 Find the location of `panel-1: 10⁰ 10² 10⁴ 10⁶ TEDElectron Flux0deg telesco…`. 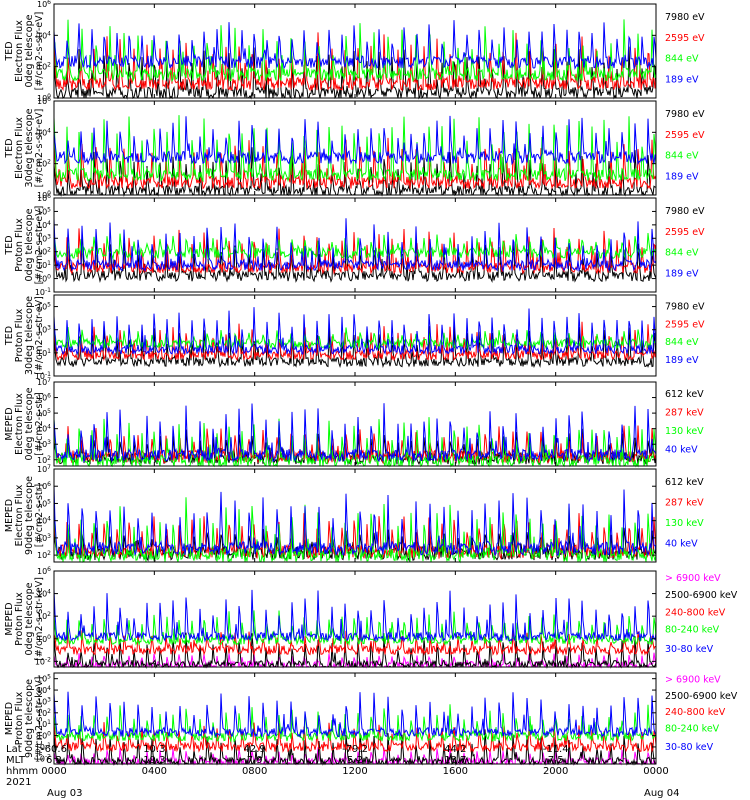

panel-1: 10⁰ 10² 10⁴ 10⁶ TEDElectron Flux0deg telesco… is located at coordinates (354, 51).